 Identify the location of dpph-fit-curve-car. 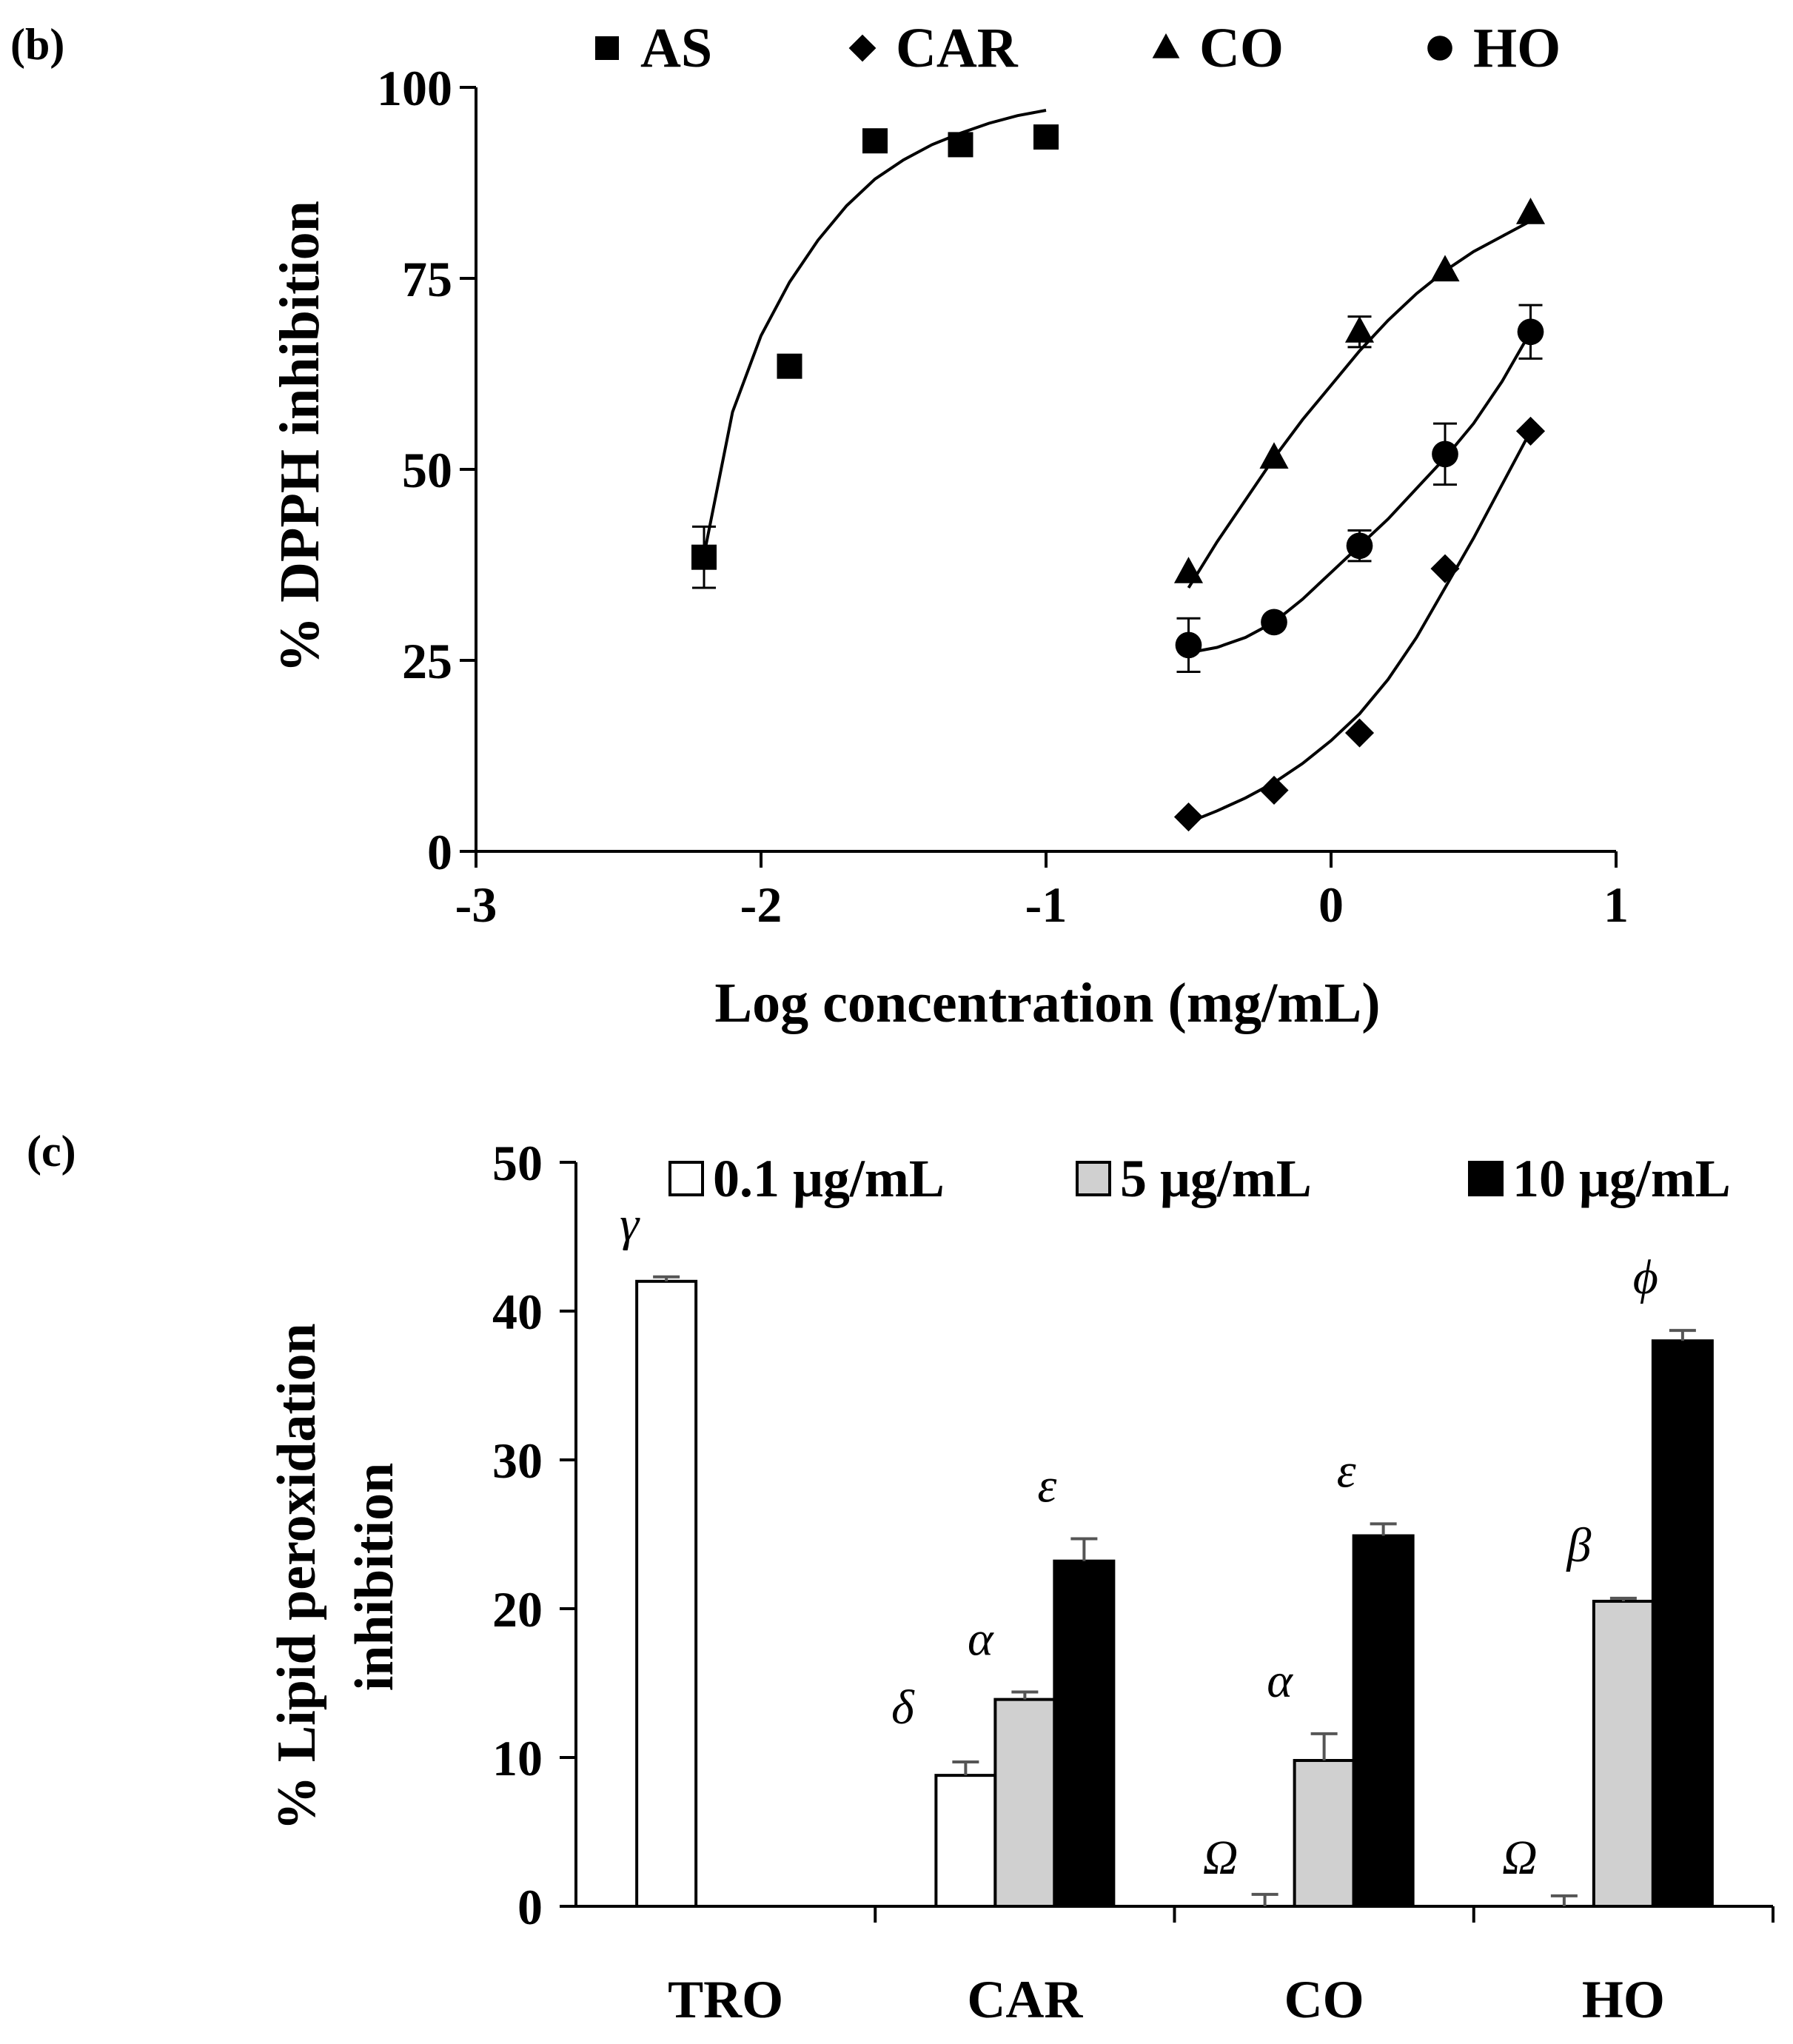
(1359, 627).